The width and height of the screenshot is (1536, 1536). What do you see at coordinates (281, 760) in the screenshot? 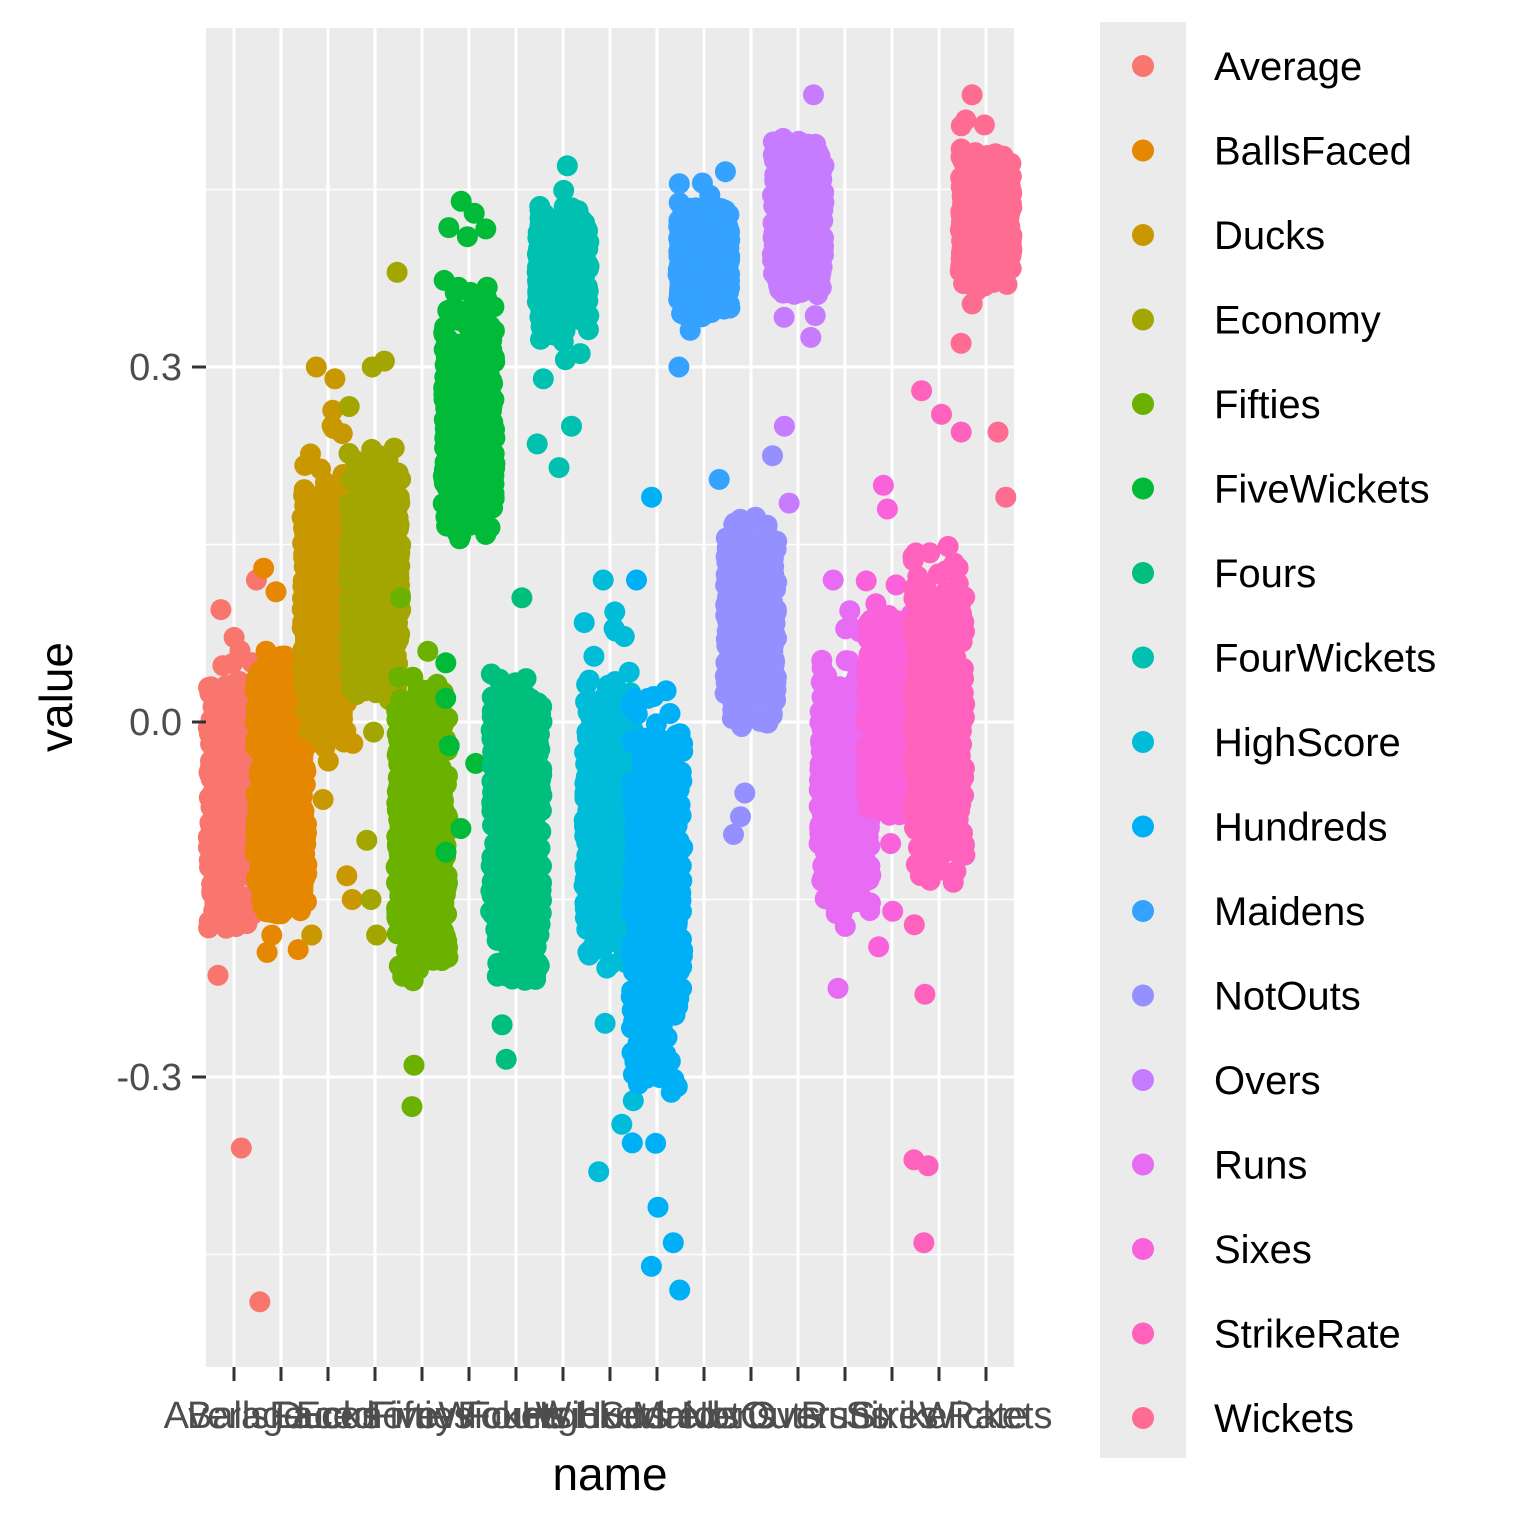
I see `series-BallsFaced` at bounding box center [281, 760].